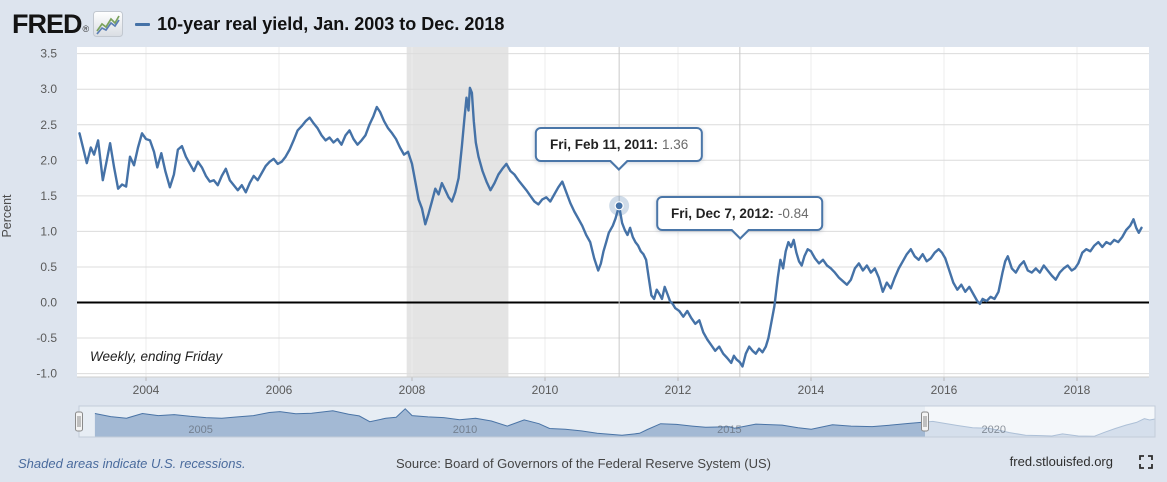  I want to click on x-tick-label: 2008, so click(412, 390).